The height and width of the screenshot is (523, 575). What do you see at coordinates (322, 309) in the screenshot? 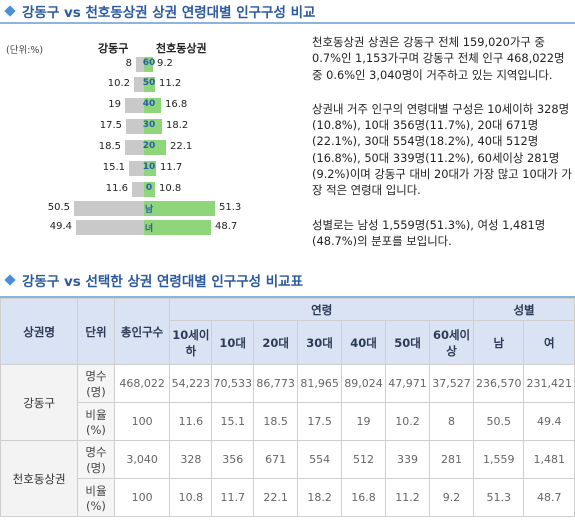
I see `header-age: 연령` at bounding box center [322, 309].